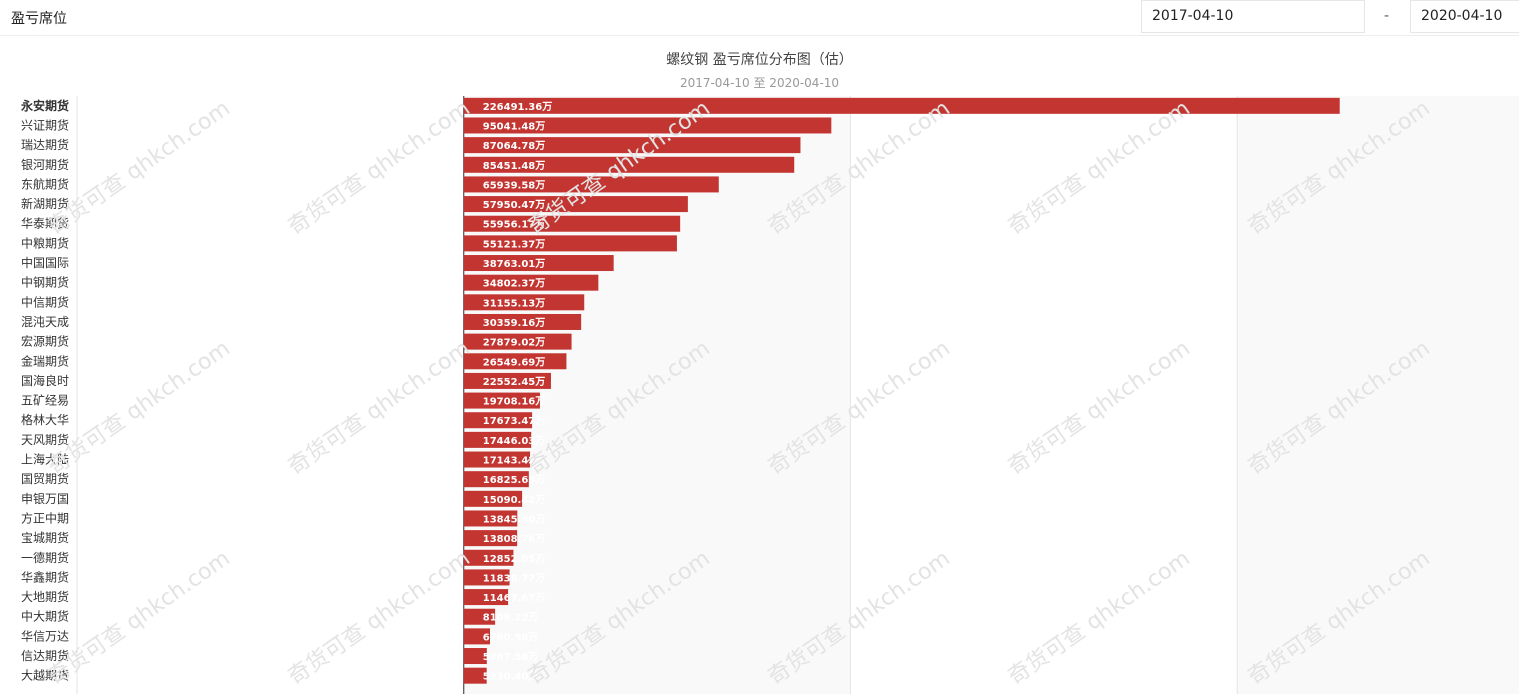  Describe the element at coordinates (45, 517) in the screenshot. I see `category-label: 方正中期` at that location.